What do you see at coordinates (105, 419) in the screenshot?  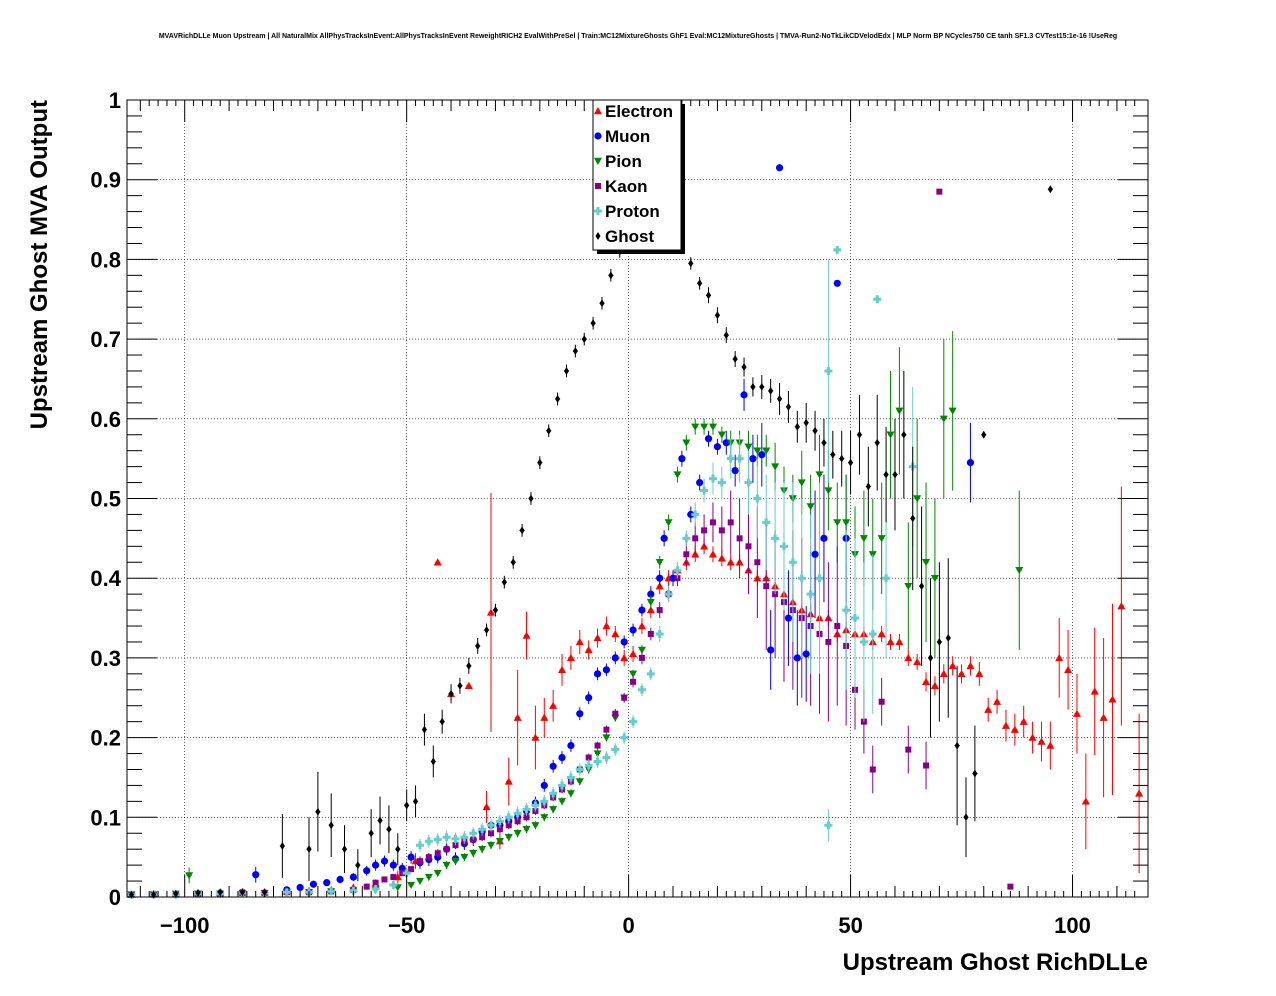 I see `y-tick-label: 0.6` at bounding box center [105, 419].